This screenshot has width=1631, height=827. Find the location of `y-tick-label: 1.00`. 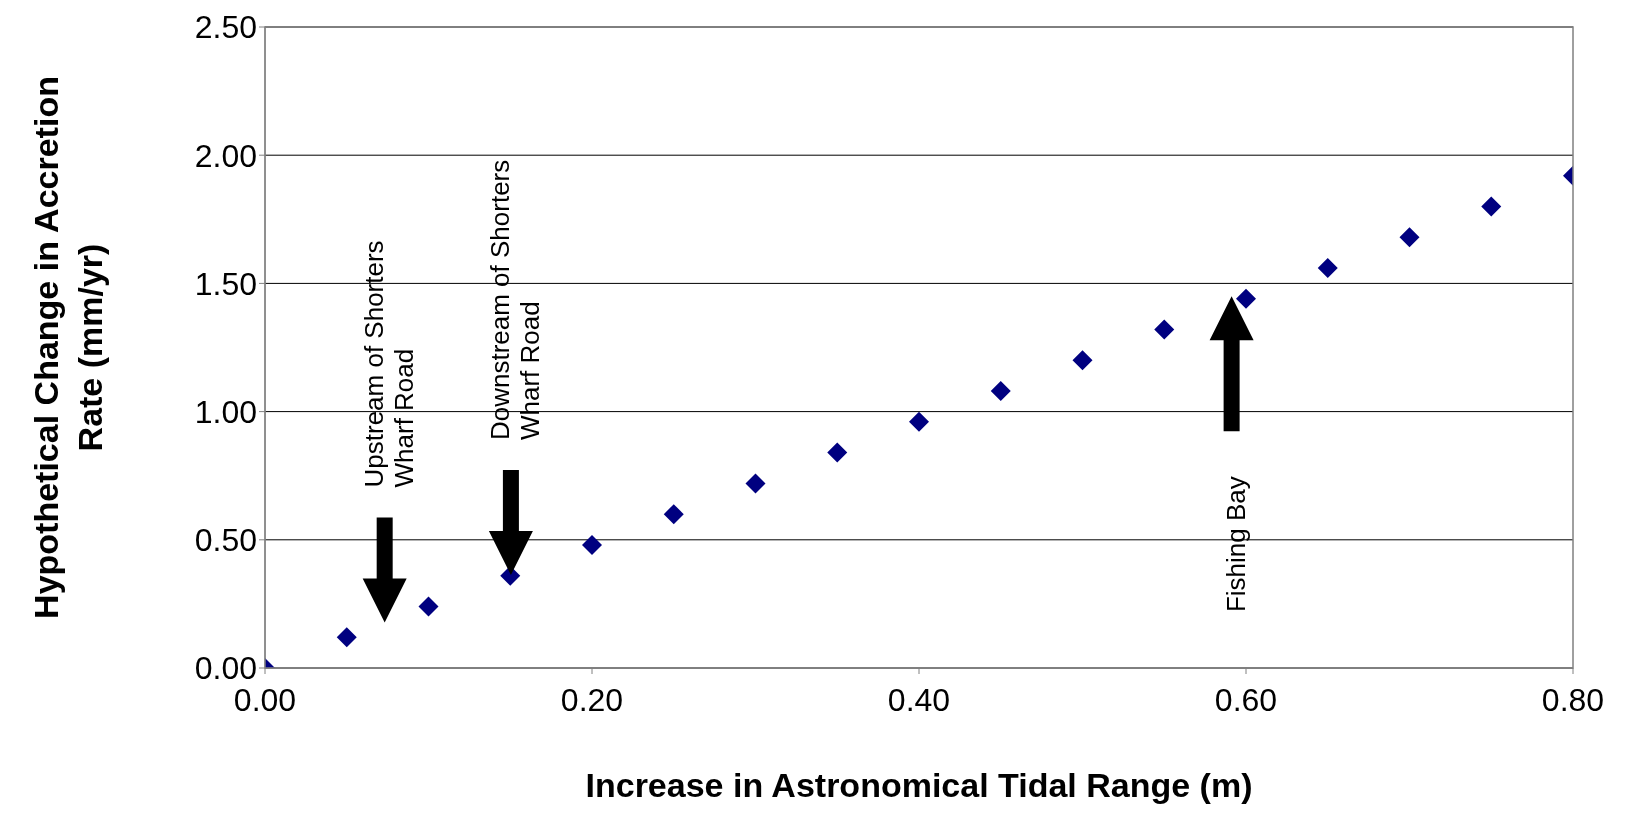

y-tick-label: 1.00 is located at coordinates (225, 411).